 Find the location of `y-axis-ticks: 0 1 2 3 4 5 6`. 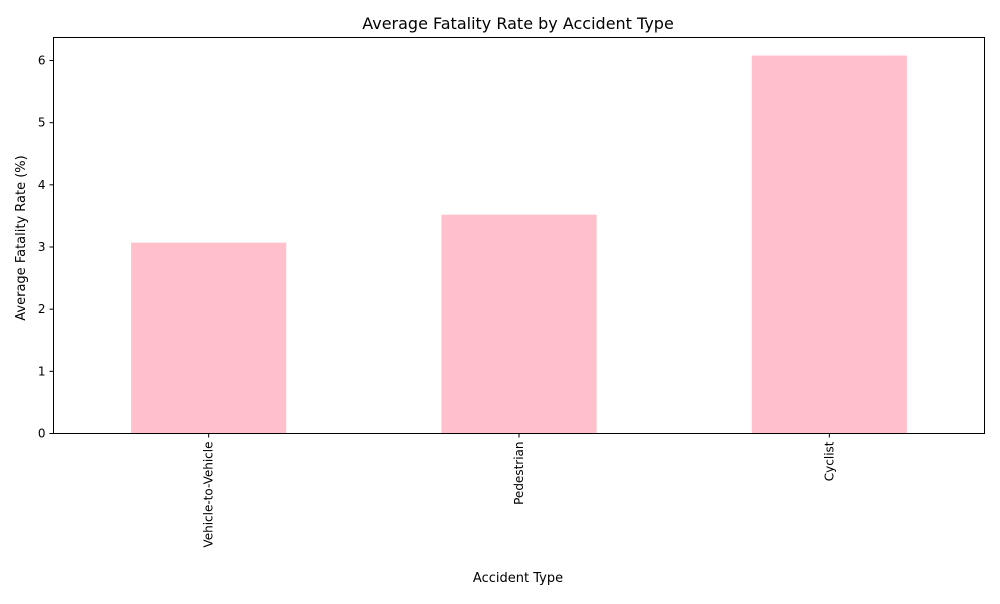

y-axis-ticks: 0 1 2 3 4 5 6 is located at coordinates (46, 247).